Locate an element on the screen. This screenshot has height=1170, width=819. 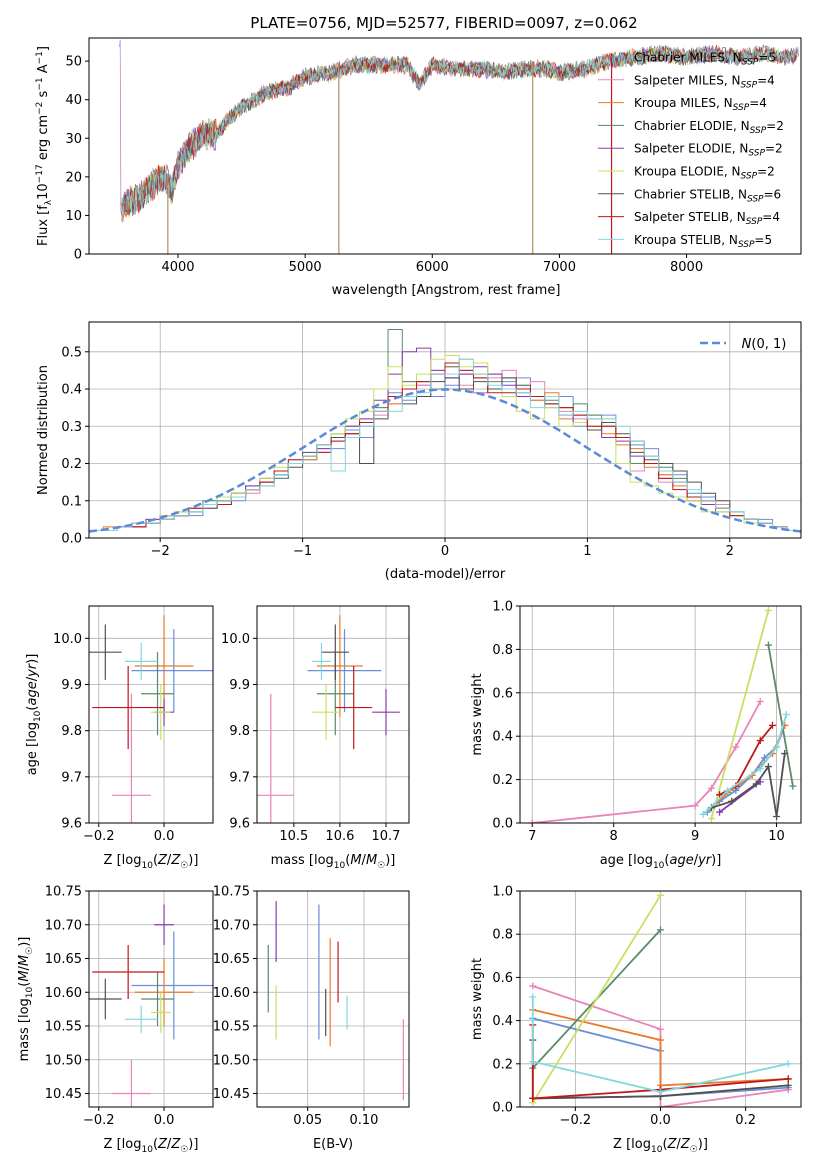
y-axis-label-part: age is located at coordinates (32, 693).